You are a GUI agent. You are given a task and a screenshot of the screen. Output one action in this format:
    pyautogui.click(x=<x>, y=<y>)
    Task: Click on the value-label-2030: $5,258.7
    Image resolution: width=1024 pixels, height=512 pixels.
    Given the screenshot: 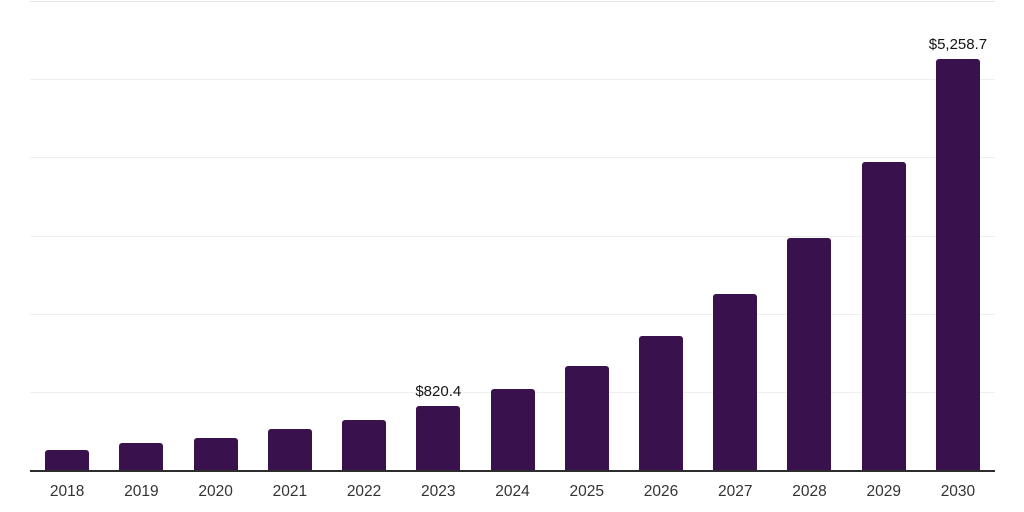 What is the action you would take?
    pyautogui.click(x=958, y=44)
    